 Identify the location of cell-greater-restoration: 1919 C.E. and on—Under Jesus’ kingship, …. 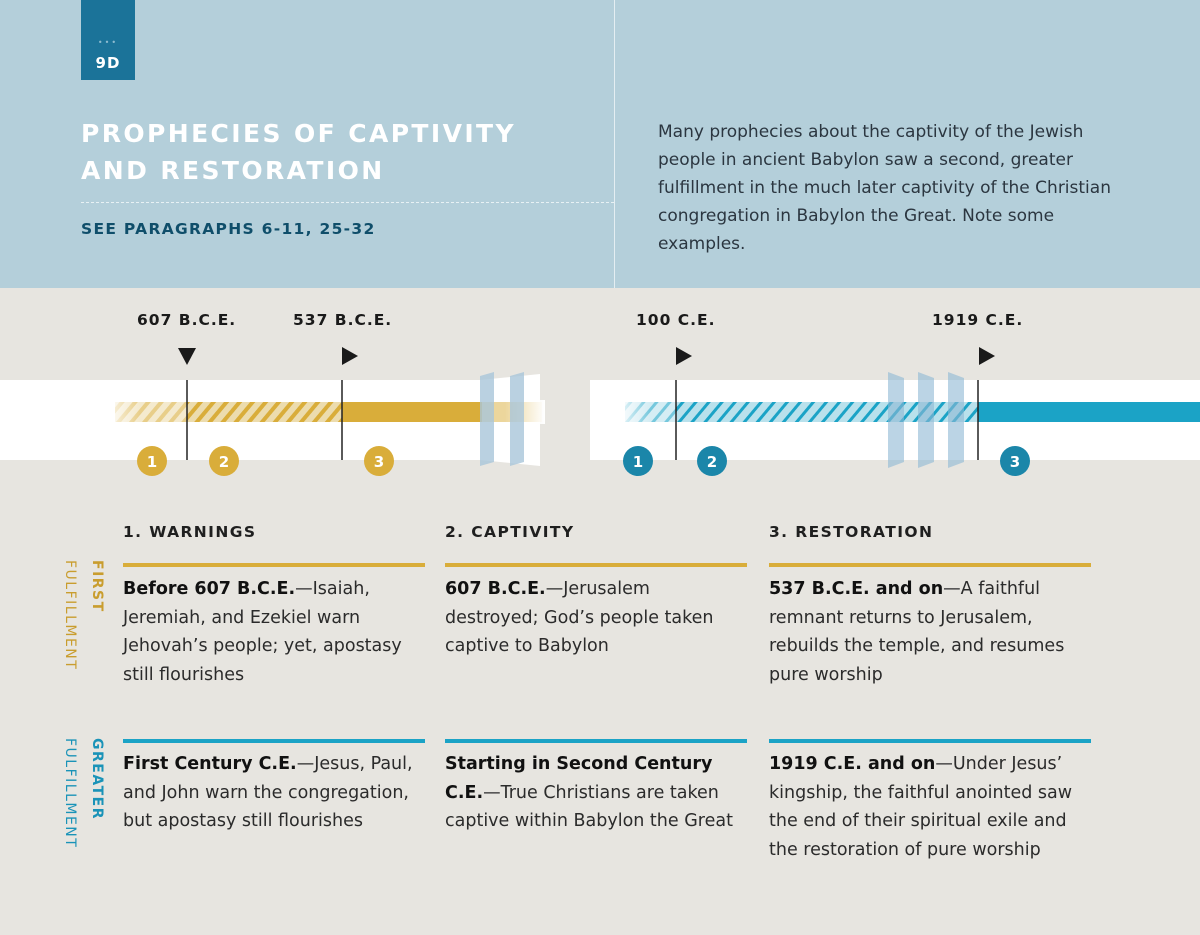
(921, 807).